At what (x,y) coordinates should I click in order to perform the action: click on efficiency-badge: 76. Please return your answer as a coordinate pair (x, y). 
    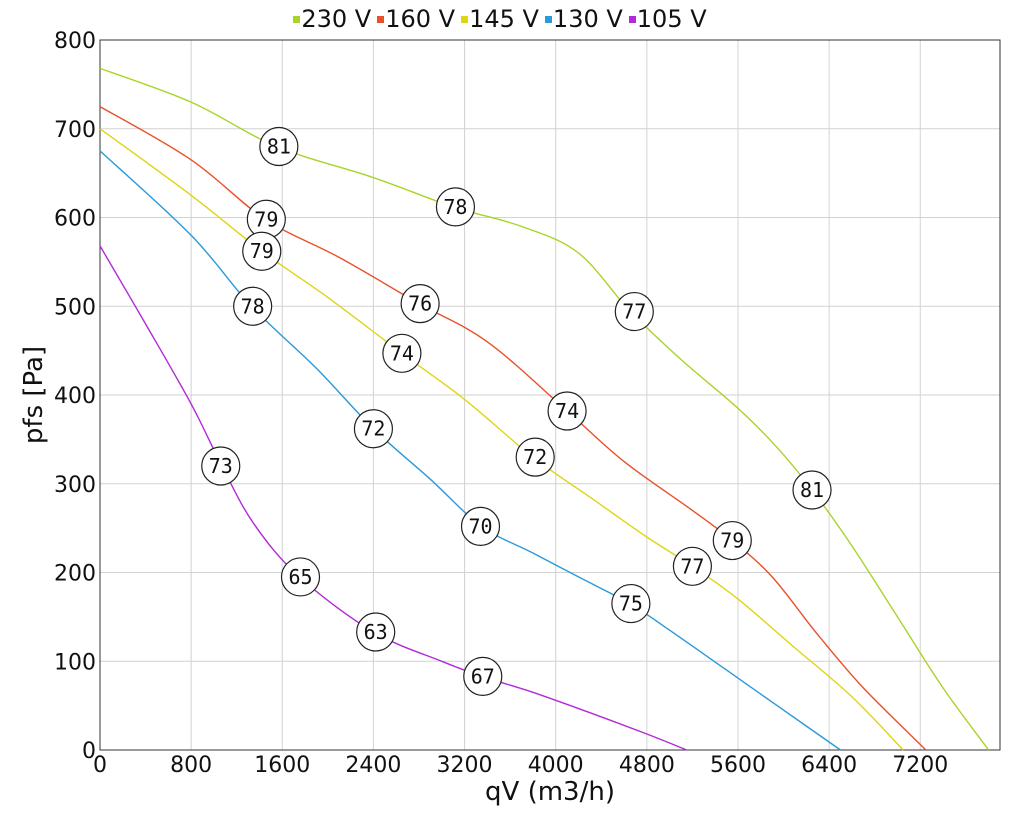
    Looking at the image, I should click on (420, 303).